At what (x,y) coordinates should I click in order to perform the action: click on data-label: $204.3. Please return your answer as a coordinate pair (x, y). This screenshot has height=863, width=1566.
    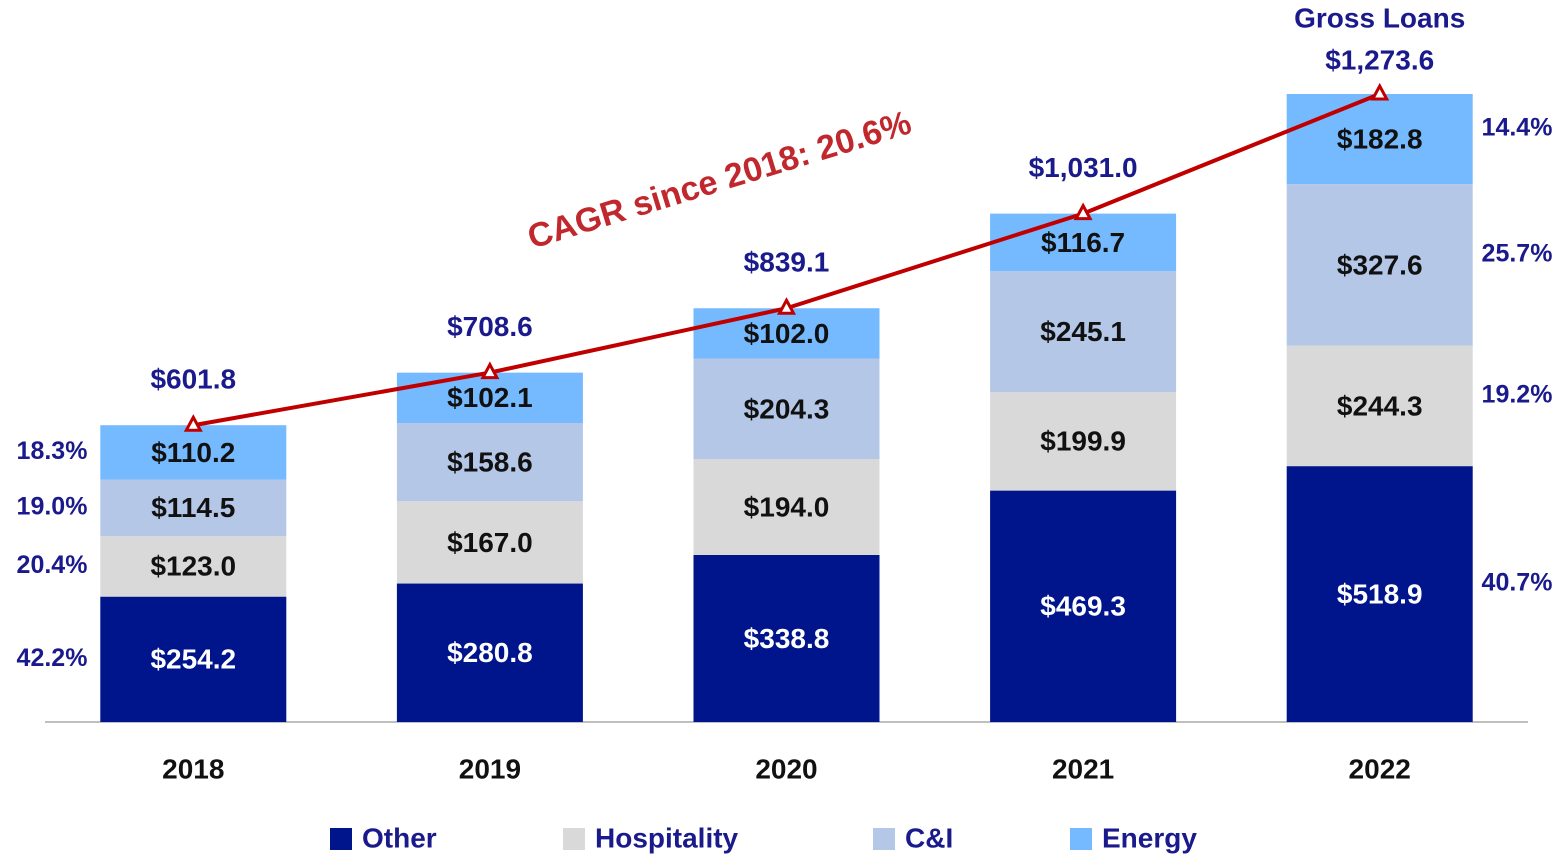
    Looking at the image, I should click on (787, 408).